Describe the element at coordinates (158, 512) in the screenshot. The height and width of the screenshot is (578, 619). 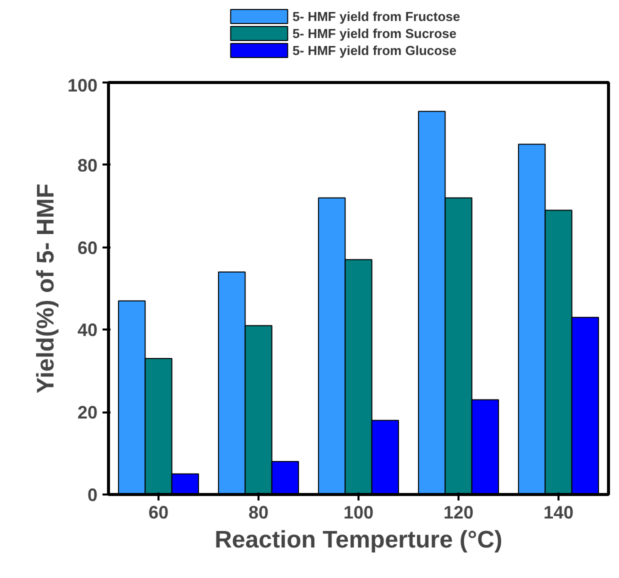
I see `x-tick-label: 60` at that location.